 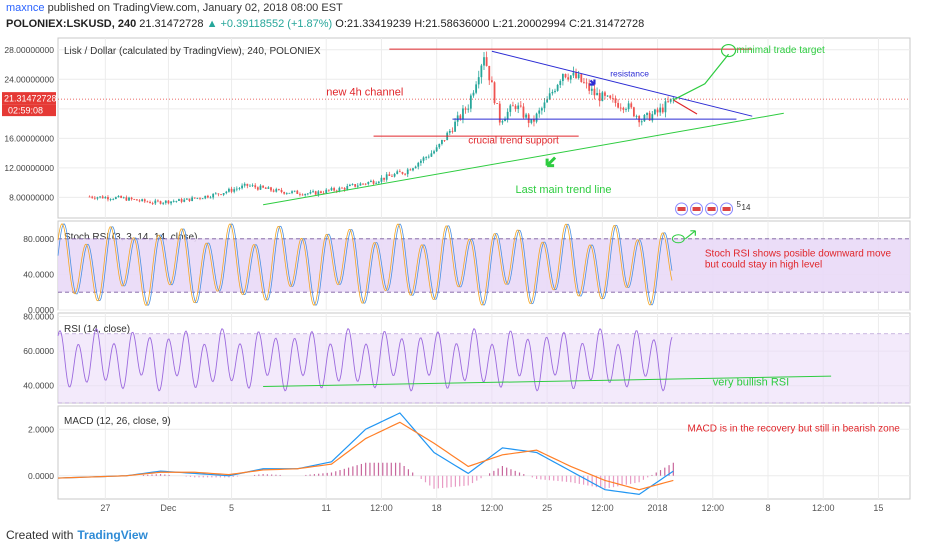 I want to click on y-tick-label: 40.0000, so click(x=38, y=274).